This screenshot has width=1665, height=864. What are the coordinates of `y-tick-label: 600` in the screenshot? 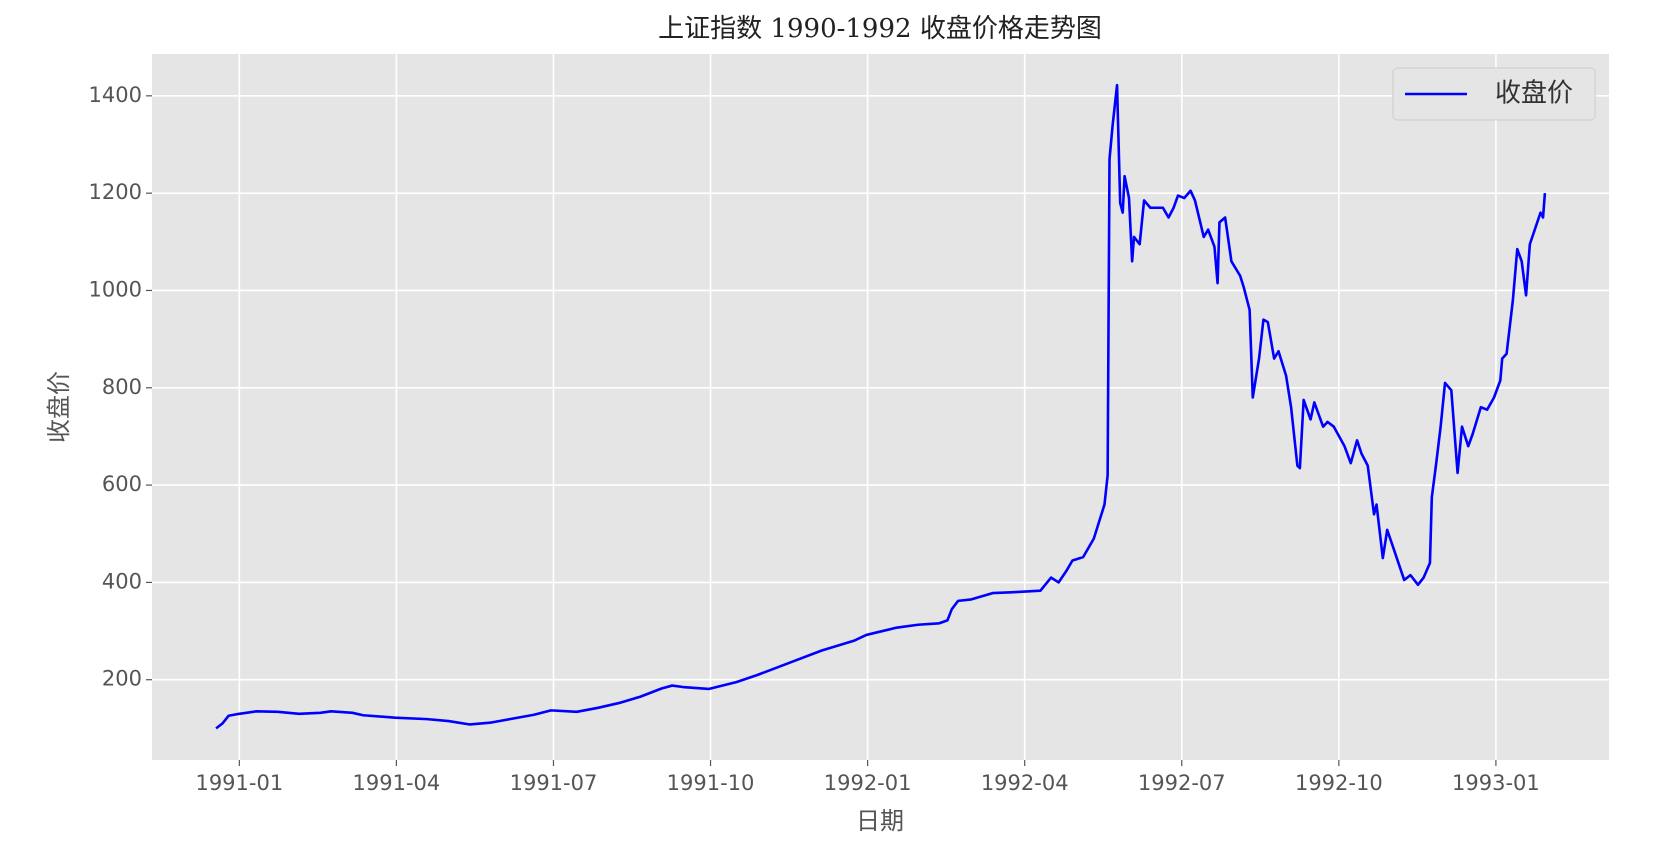 It's located at (122, 484).